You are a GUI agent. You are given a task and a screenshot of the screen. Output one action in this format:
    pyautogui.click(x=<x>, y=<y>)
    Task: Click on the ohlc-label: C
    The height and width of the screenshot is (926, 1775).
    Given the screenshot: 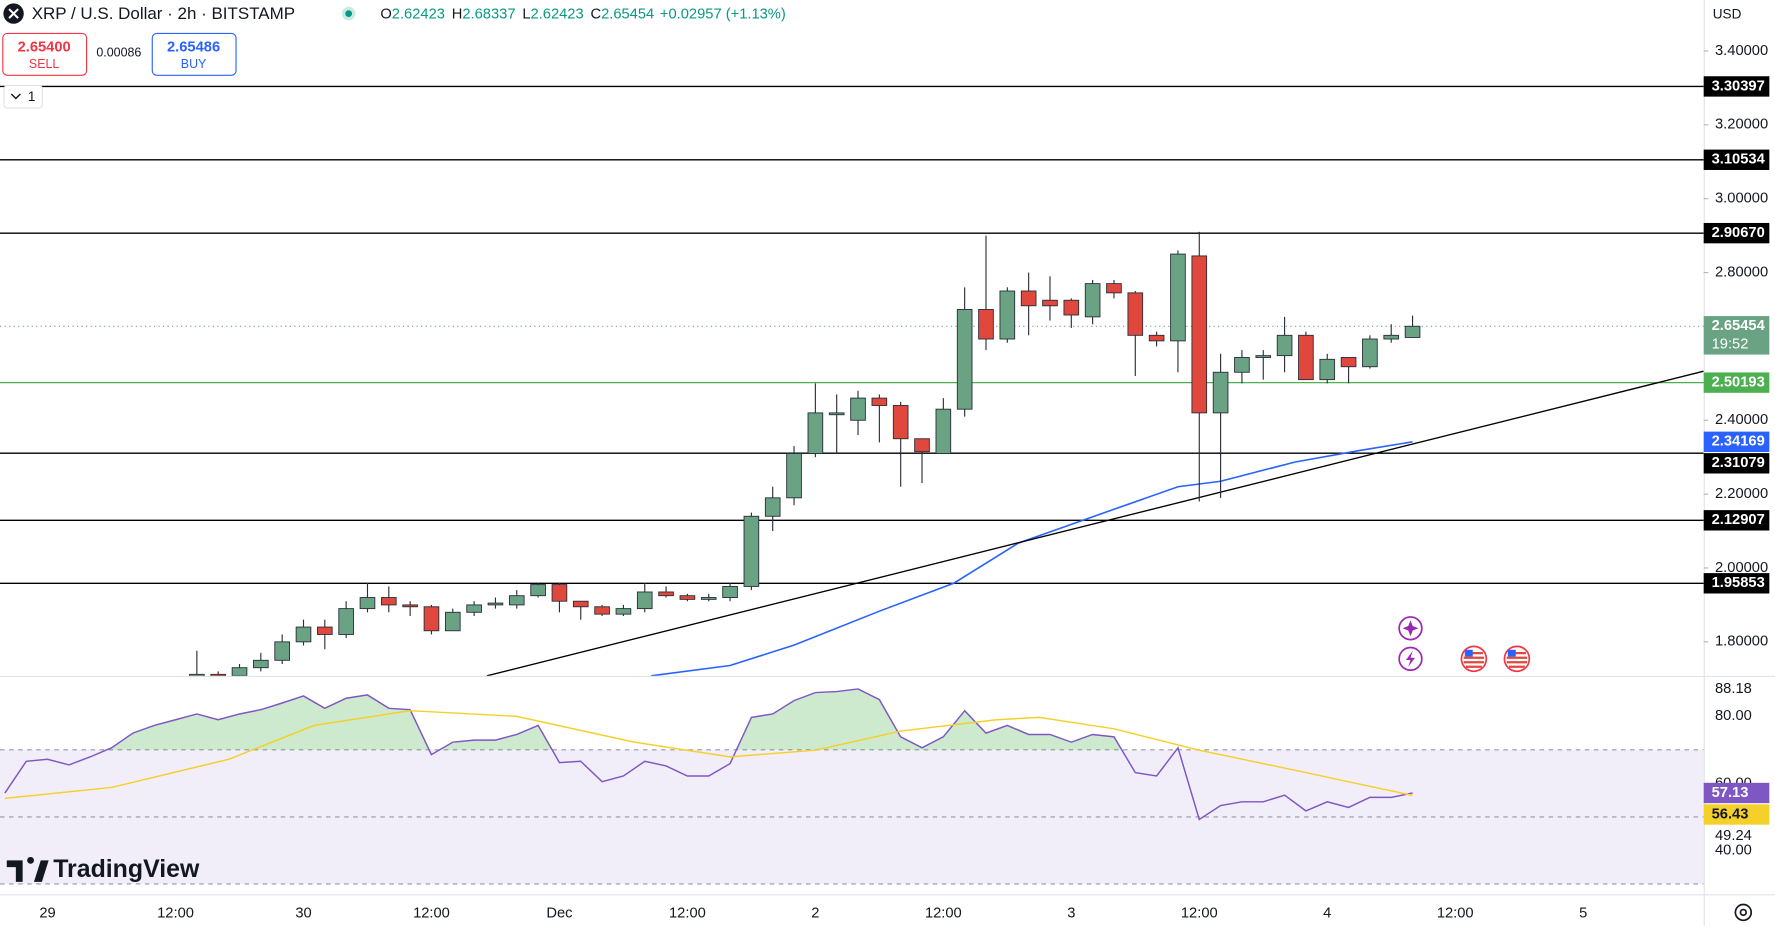 What is the action you would take?
    pyautogui.click(x=595, y=15)
    